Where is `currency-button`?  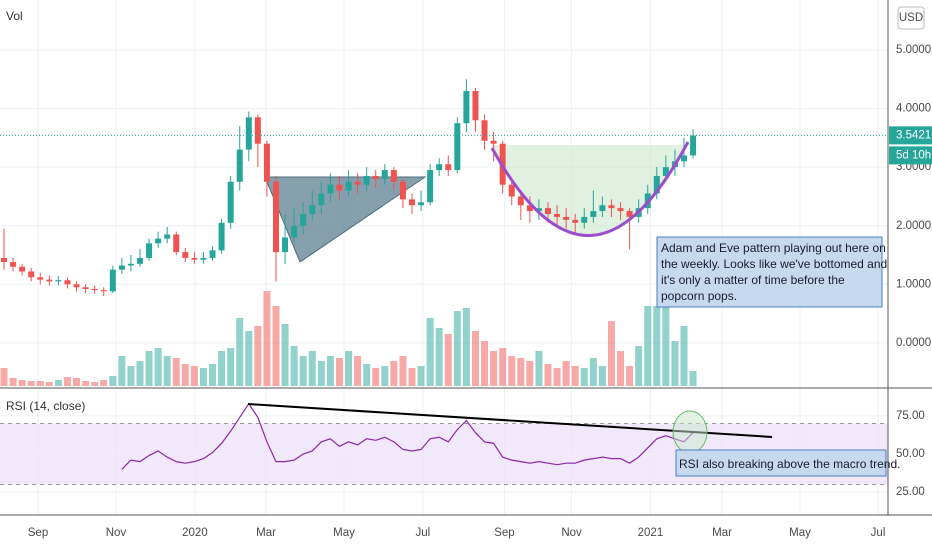 currency-button is located at coordinates (911, 18).